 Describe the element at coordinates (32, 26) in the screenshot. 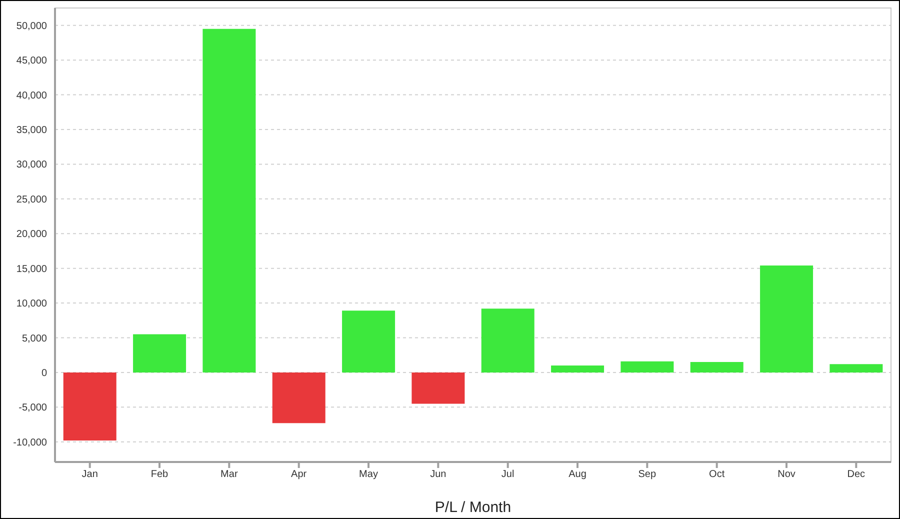

I see `y-tick-label: 50,000` at that location.